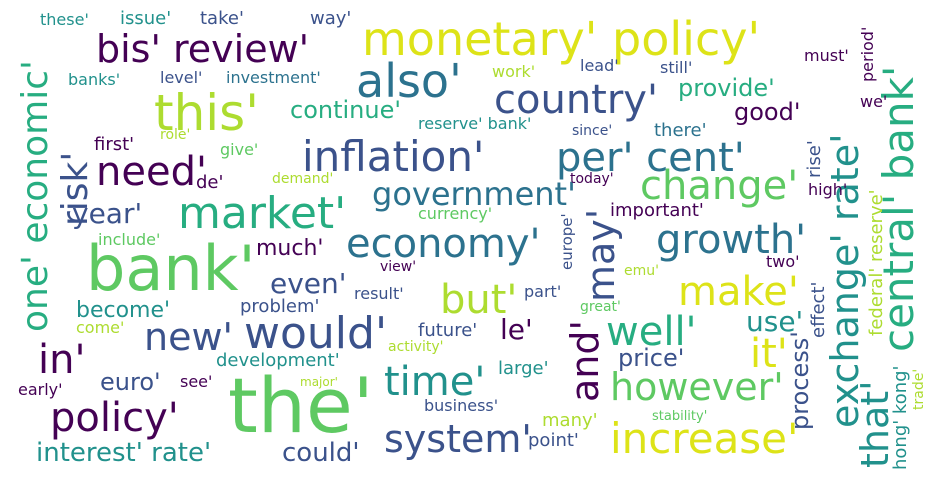 The width and height of the screenshot is (950, 484). I want to click on word-there: there', so click(680, 130).